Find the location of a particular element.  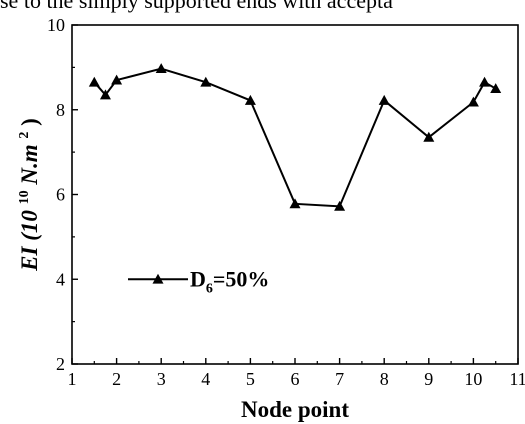

x-tick-label: 6 is located at coordinates (295, 379).